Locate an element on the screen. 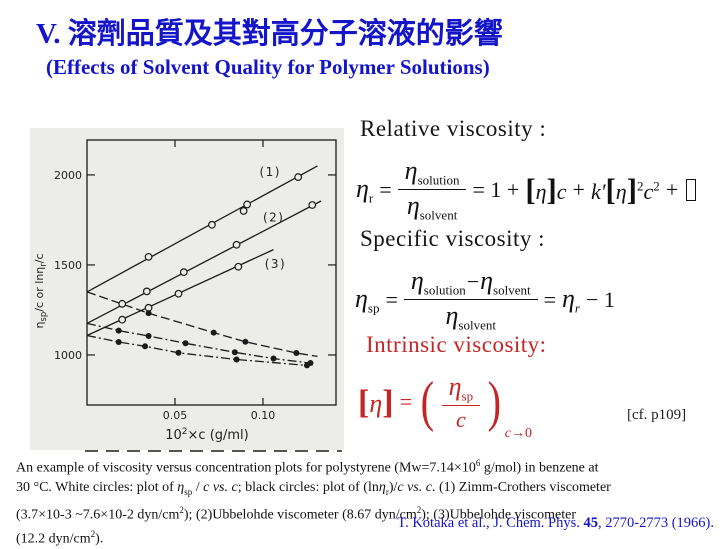 The image size is (720, 549). minus-one: − 1 is located at coordinates (600, 299).